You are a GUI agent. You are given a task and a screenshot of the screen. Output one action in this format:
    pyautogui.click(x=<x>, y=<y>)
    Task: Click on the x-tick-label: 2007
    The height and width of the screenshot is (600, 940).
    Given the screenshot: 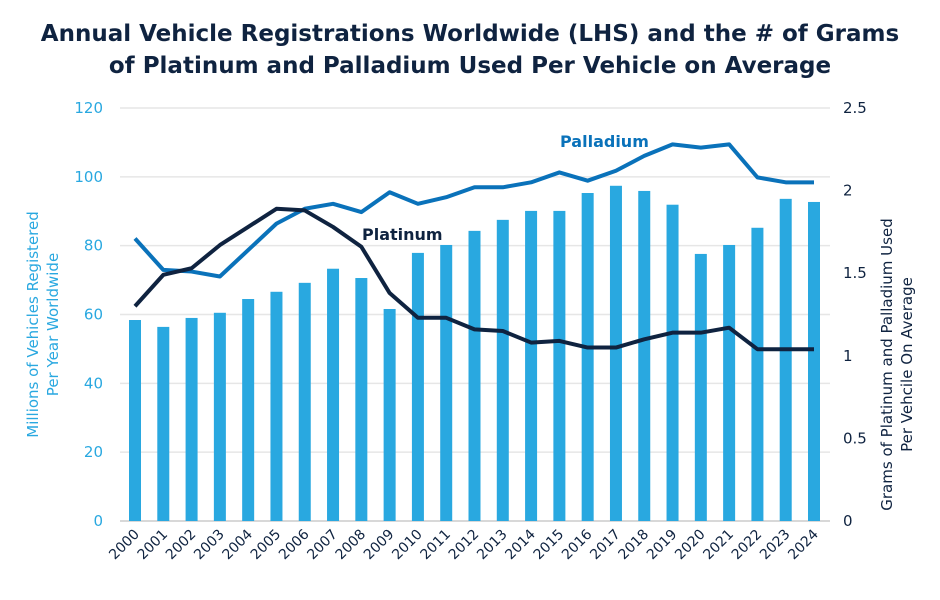 What is the action you would take?
    pyautogui.click(x=322, y=545)
    